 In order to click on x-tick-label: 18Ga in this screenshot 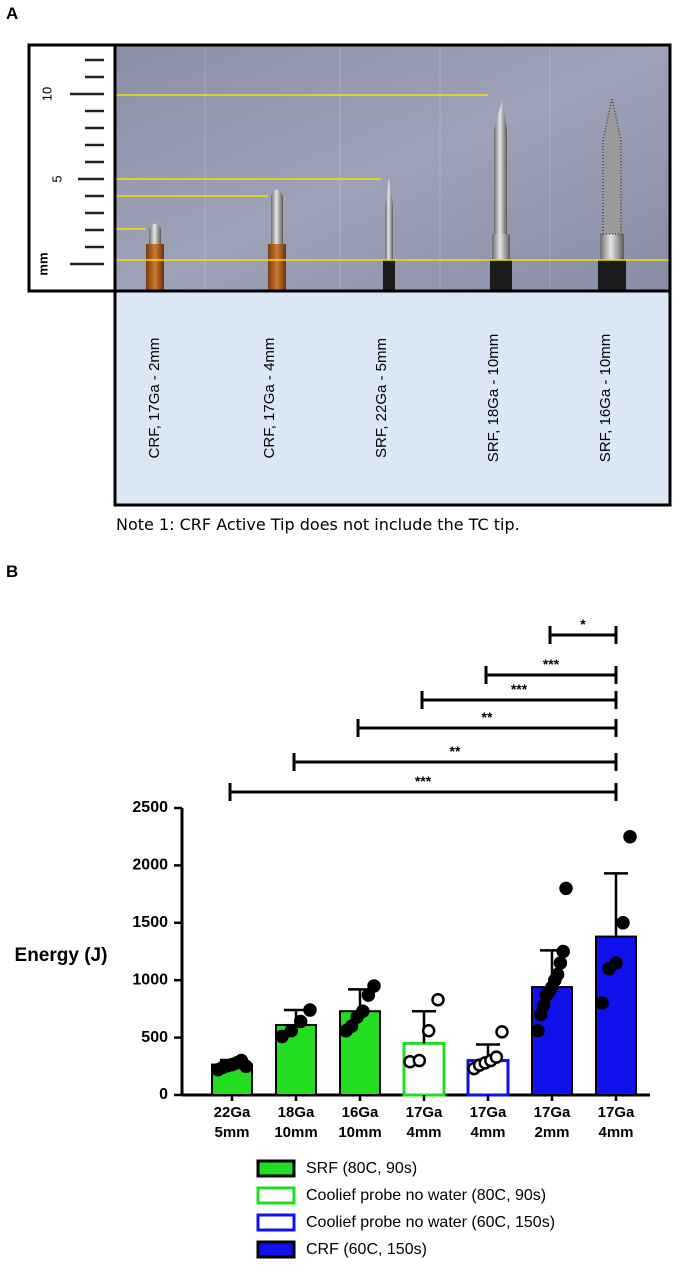, I will do `click(296, 1112)`.